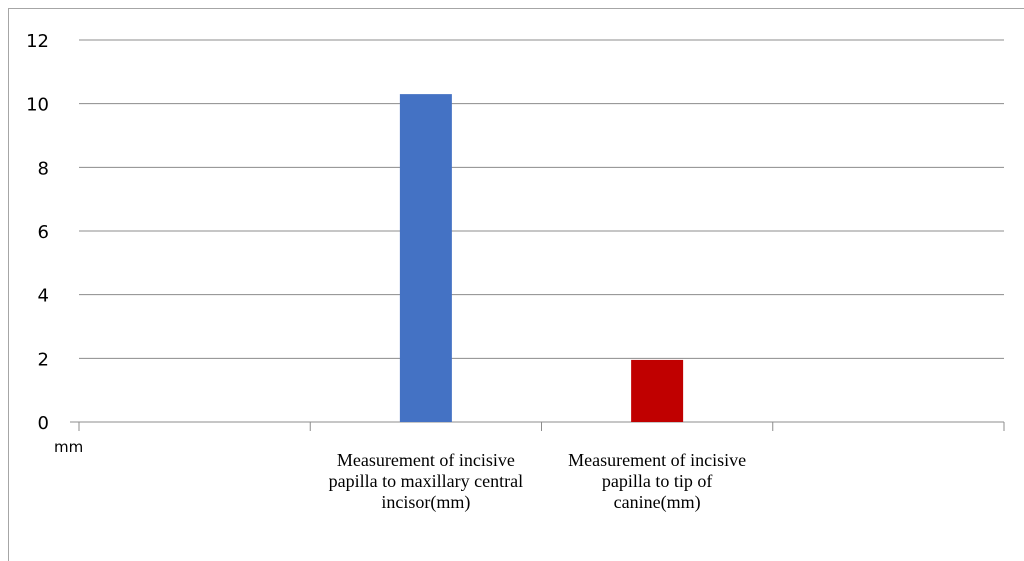 This screenshot has height=561, width=1024. Describe the element at coordinates (43, 296) in the screenshot. I see `y-tick-label: 4` at that location.